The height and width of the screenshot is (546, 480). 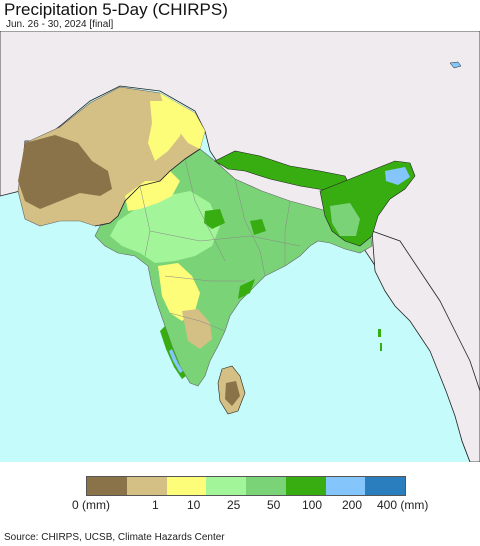 What do you see at coordinates (274, 505) in the screenshot?
I see `legend-label: 50` at bounding box center [274, 505].